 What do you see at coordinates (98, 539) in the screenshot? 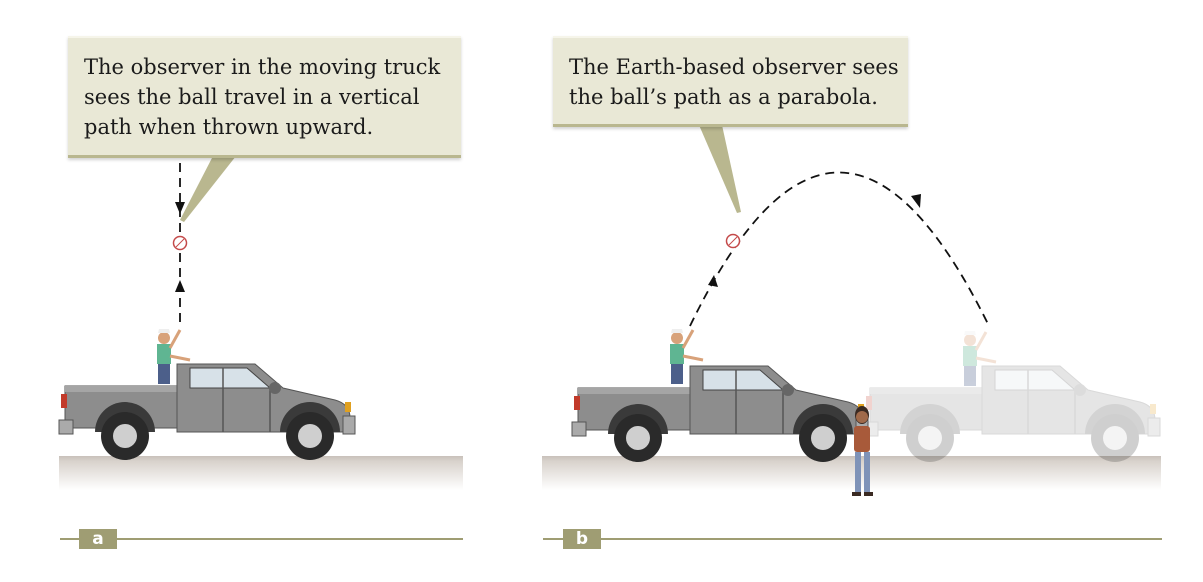
I see `panel-a-label: a` at bounding box center [98, 539].